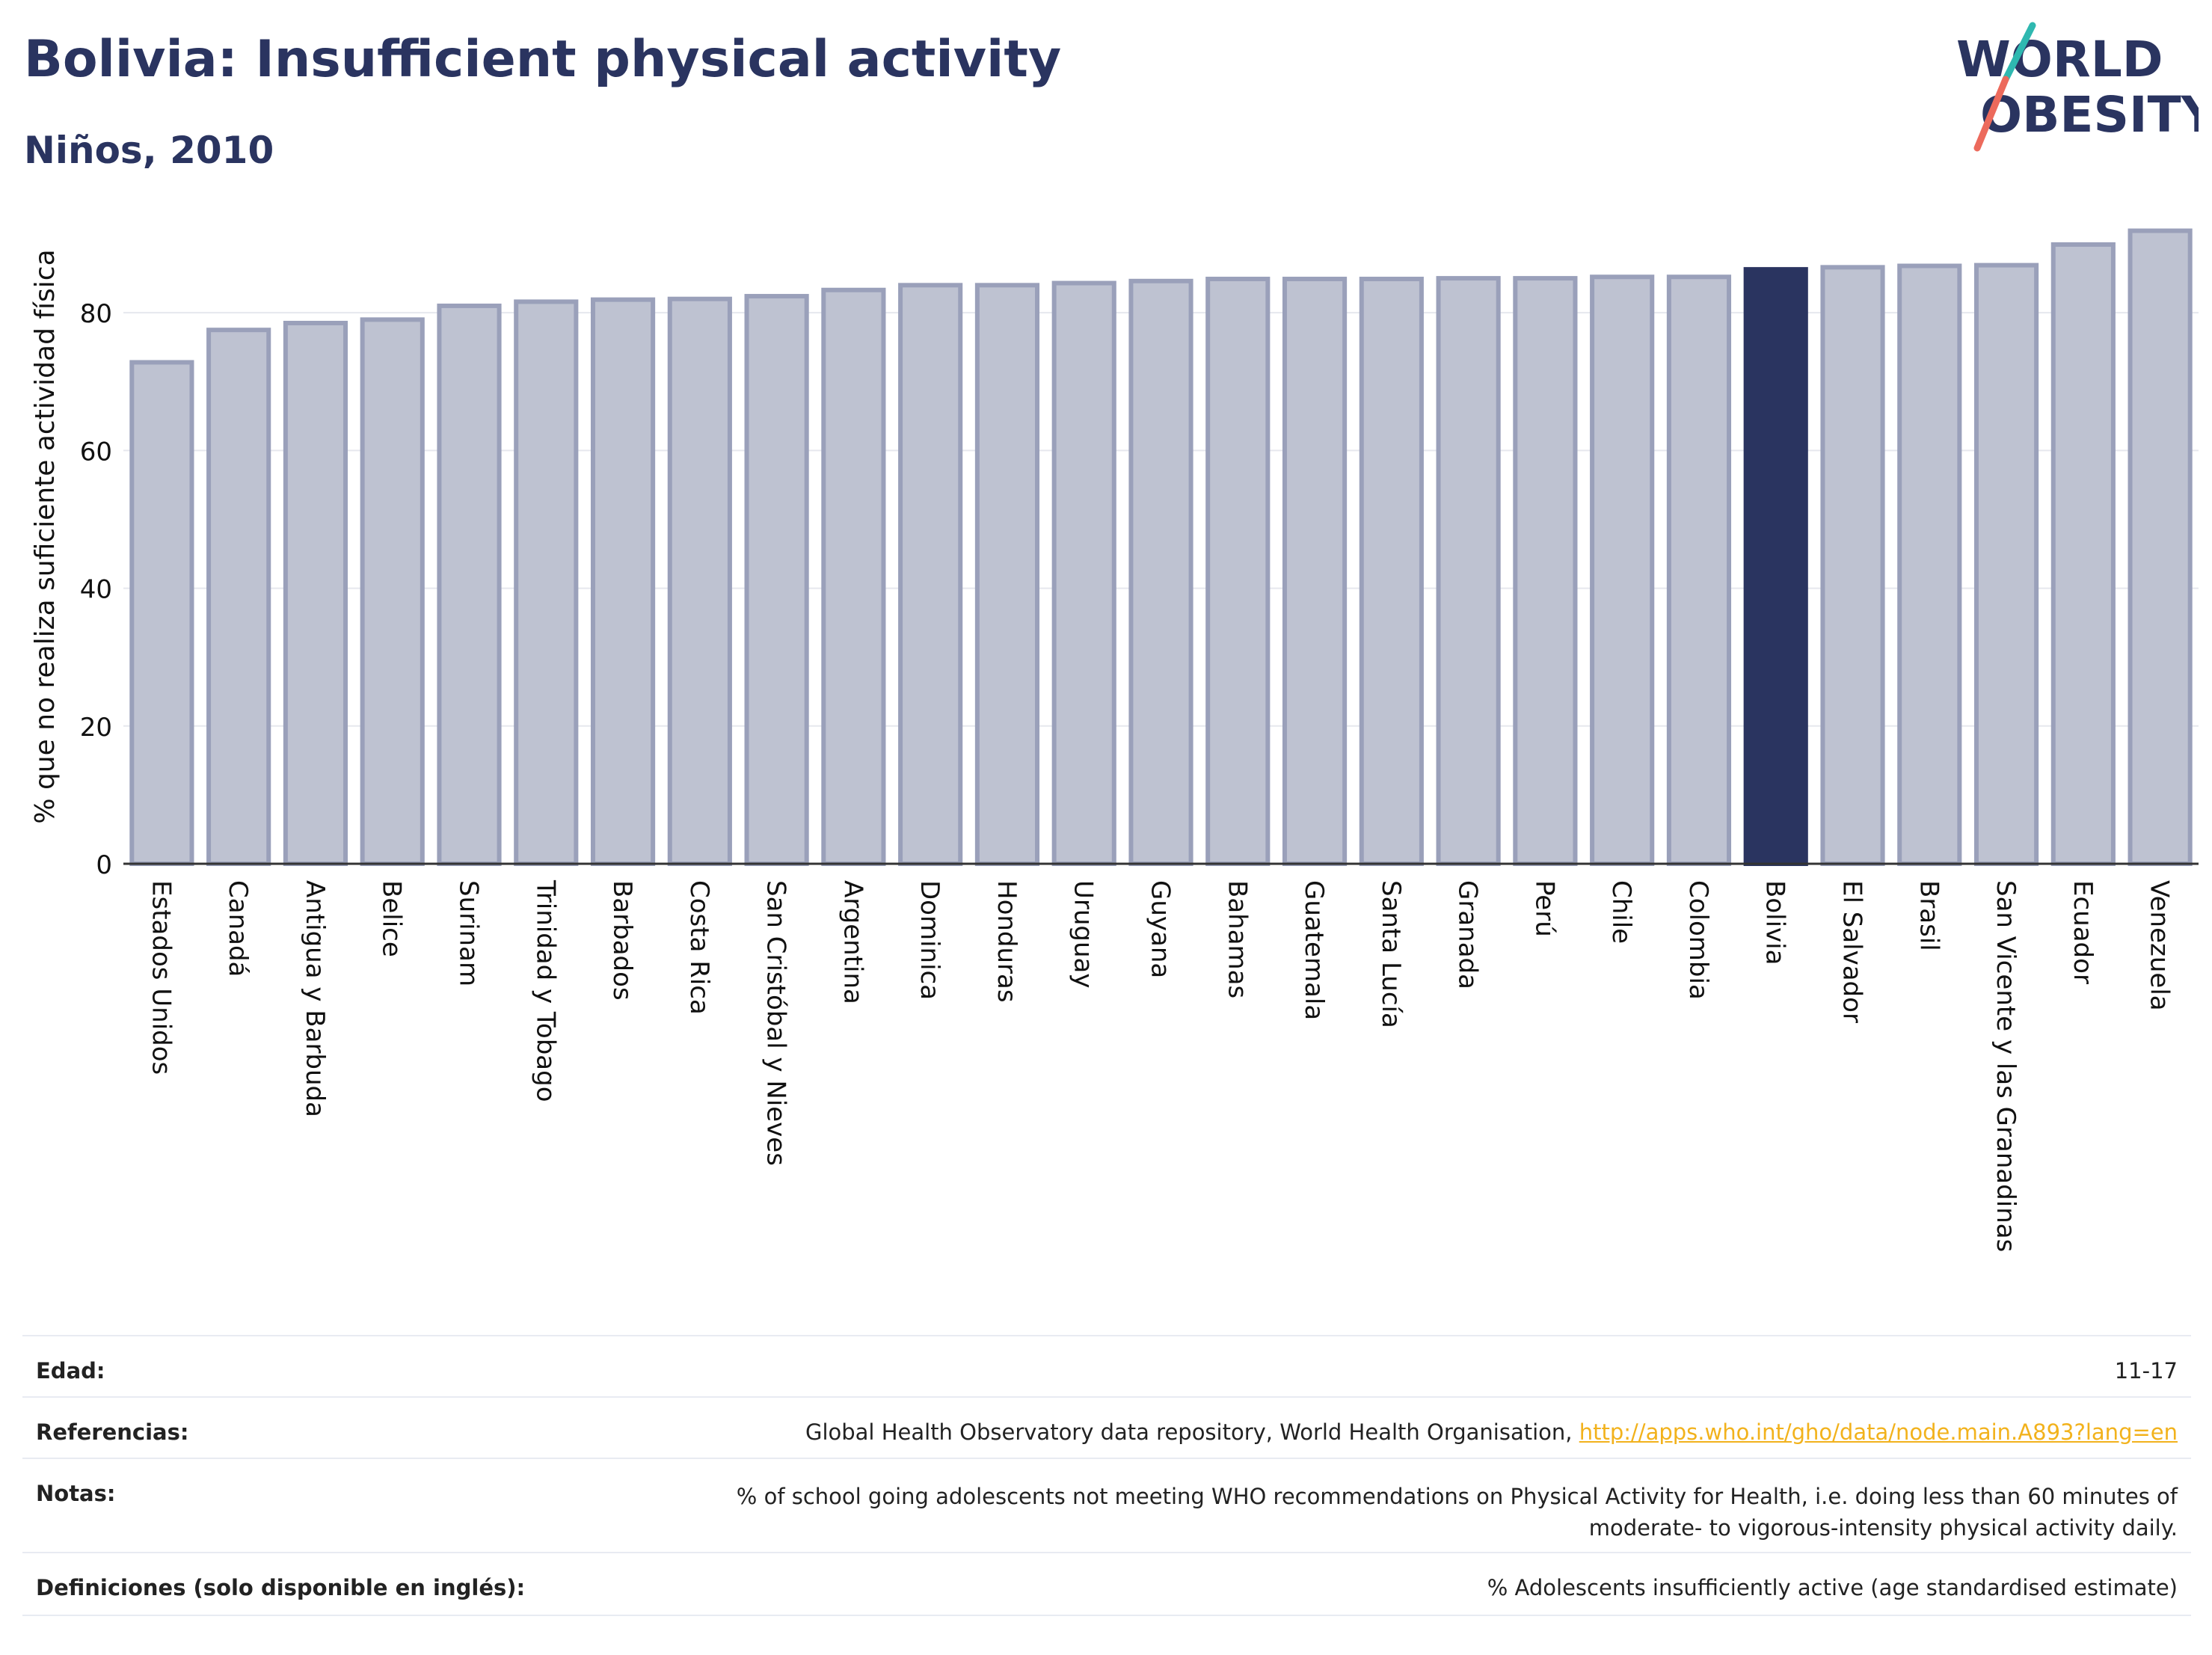 This screenshot has width=2212, height=1655. I want to click on y-tick-label: 40, so click(96, 590).